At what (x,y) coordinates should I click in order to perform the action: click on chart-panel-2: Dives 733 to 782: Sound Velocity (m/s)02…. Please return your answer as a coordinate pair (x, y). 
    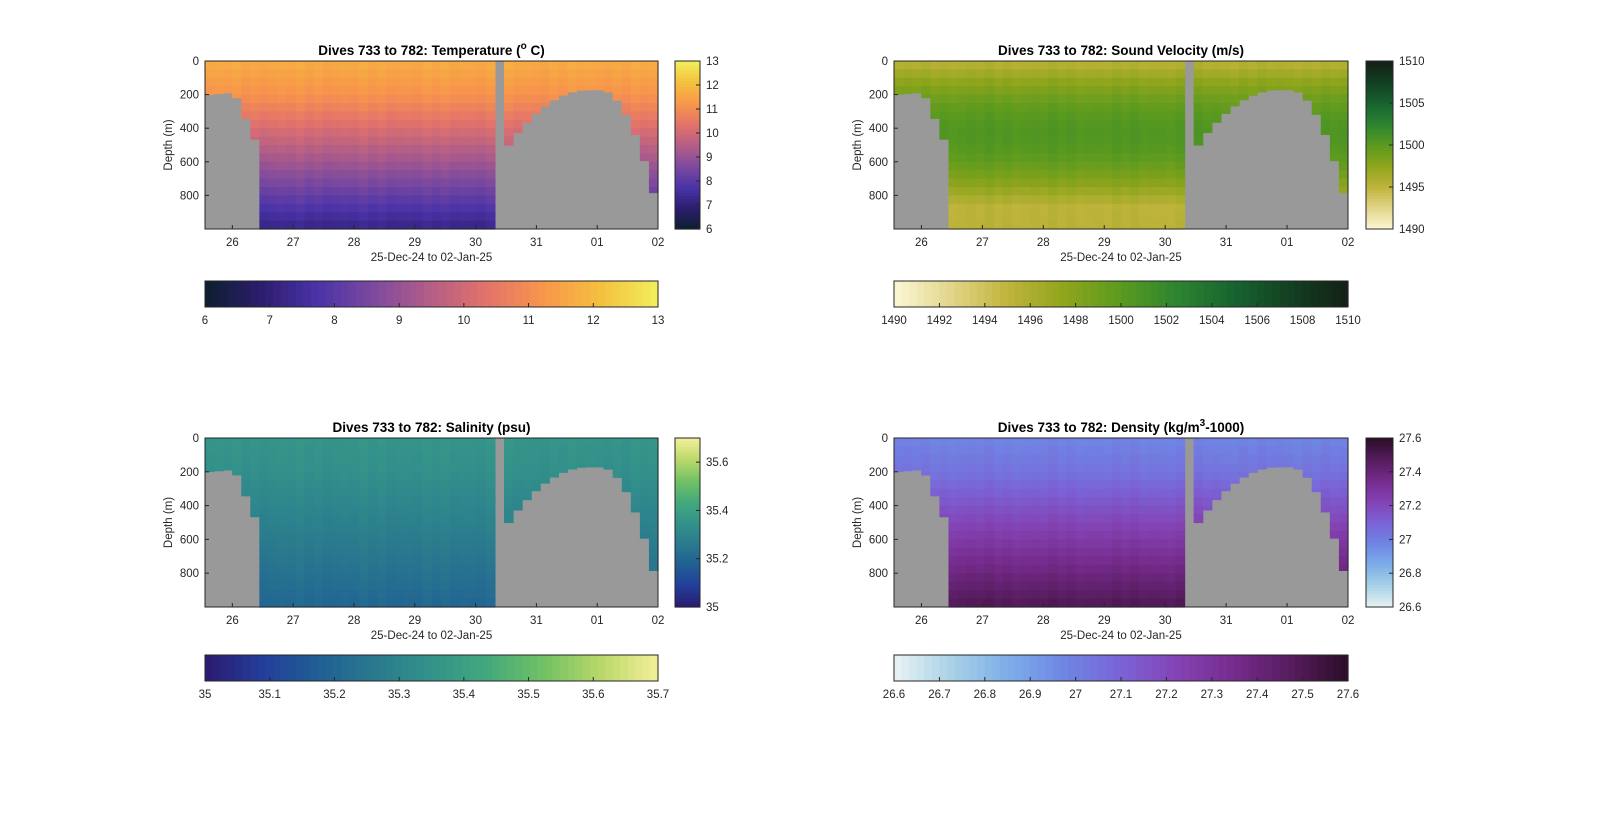
    Looking at the image, I should click on (1138, 185).